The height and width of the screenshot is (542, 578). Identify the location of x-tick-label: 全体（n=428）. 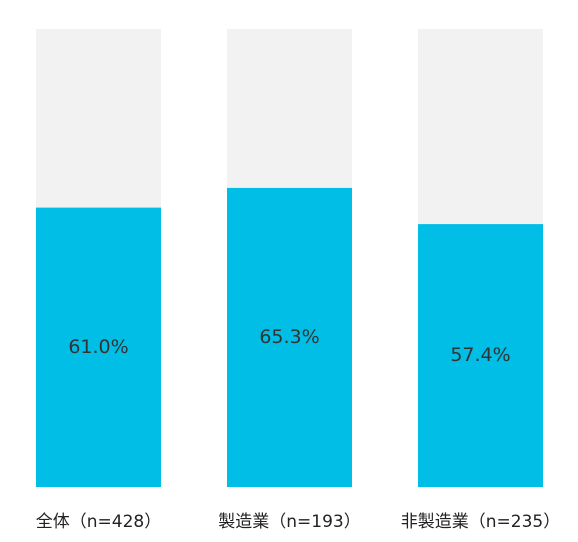
(98, 522).